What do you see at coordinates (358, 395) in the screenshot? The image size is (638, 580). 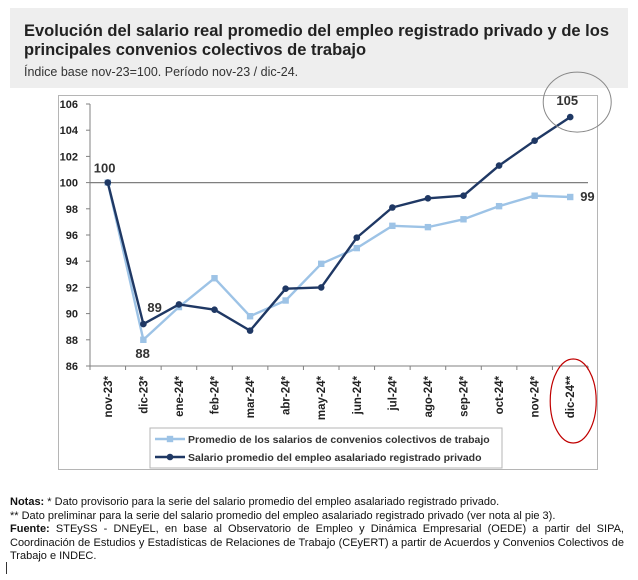 I see `x-tick-label: jun-24*` at bounding box center [358, 395].